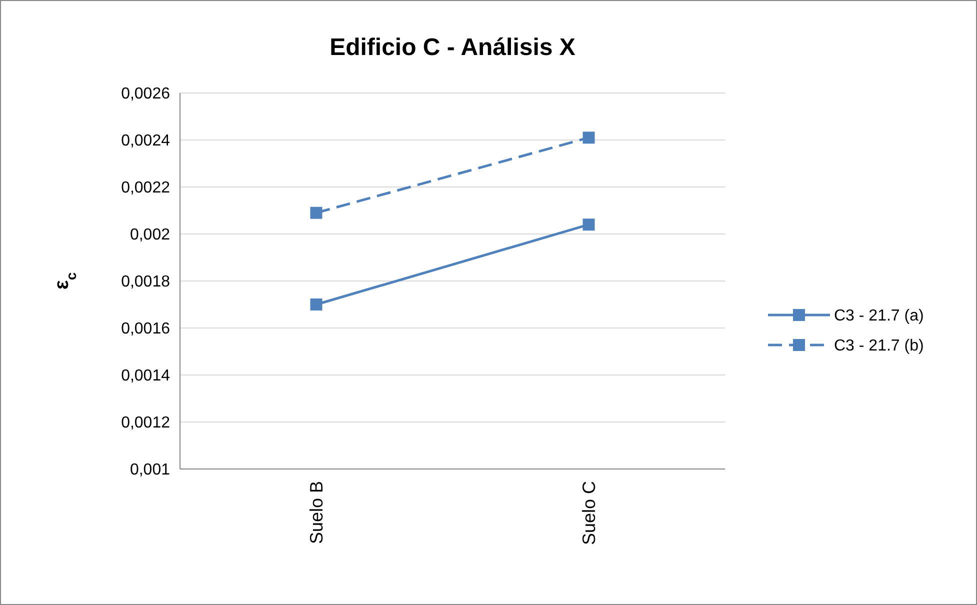 This screenshot has width=977, height=605. I want to click on y-tick-label: 0,0018, so click(145, 282).